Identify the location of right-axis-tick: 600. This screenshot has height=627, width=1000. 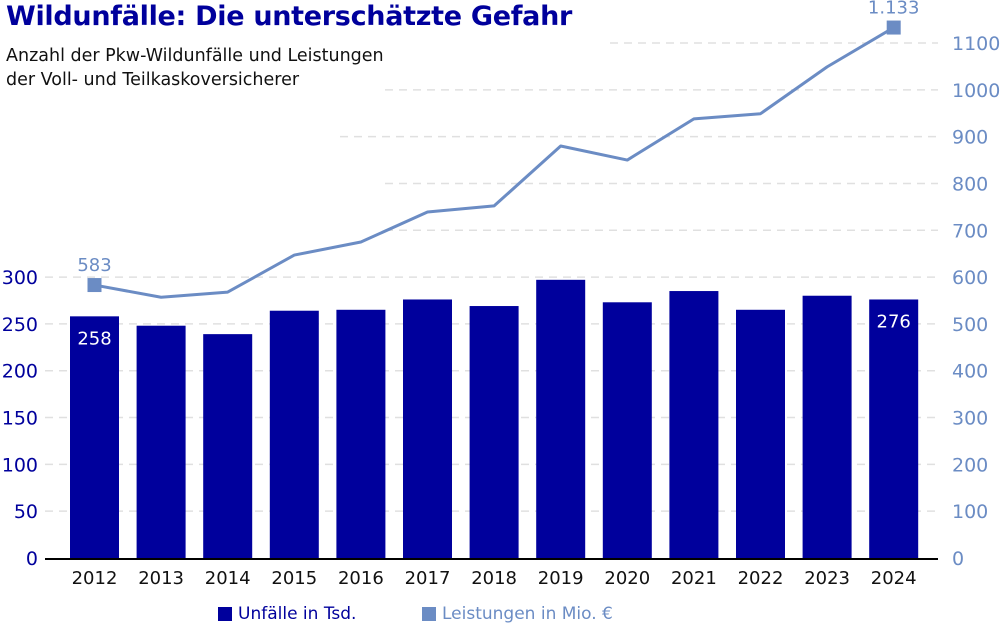
(970, 278).